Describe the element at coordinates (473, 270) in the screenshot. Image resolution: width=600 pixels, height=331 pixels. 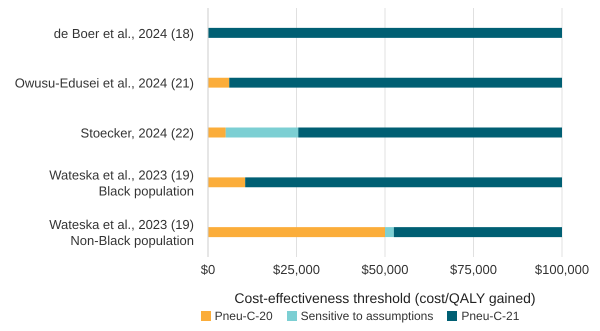
I see `x-tick-label: $75,000` at that location.